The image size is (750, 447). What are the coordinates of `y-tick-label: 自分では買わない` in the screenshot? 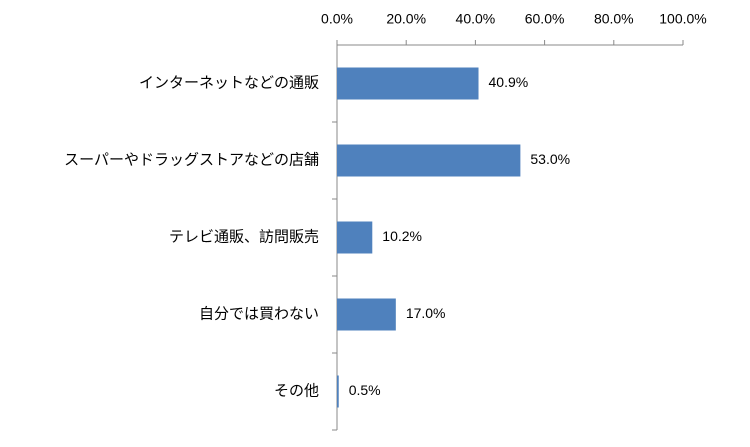 It's located at (259, 313).